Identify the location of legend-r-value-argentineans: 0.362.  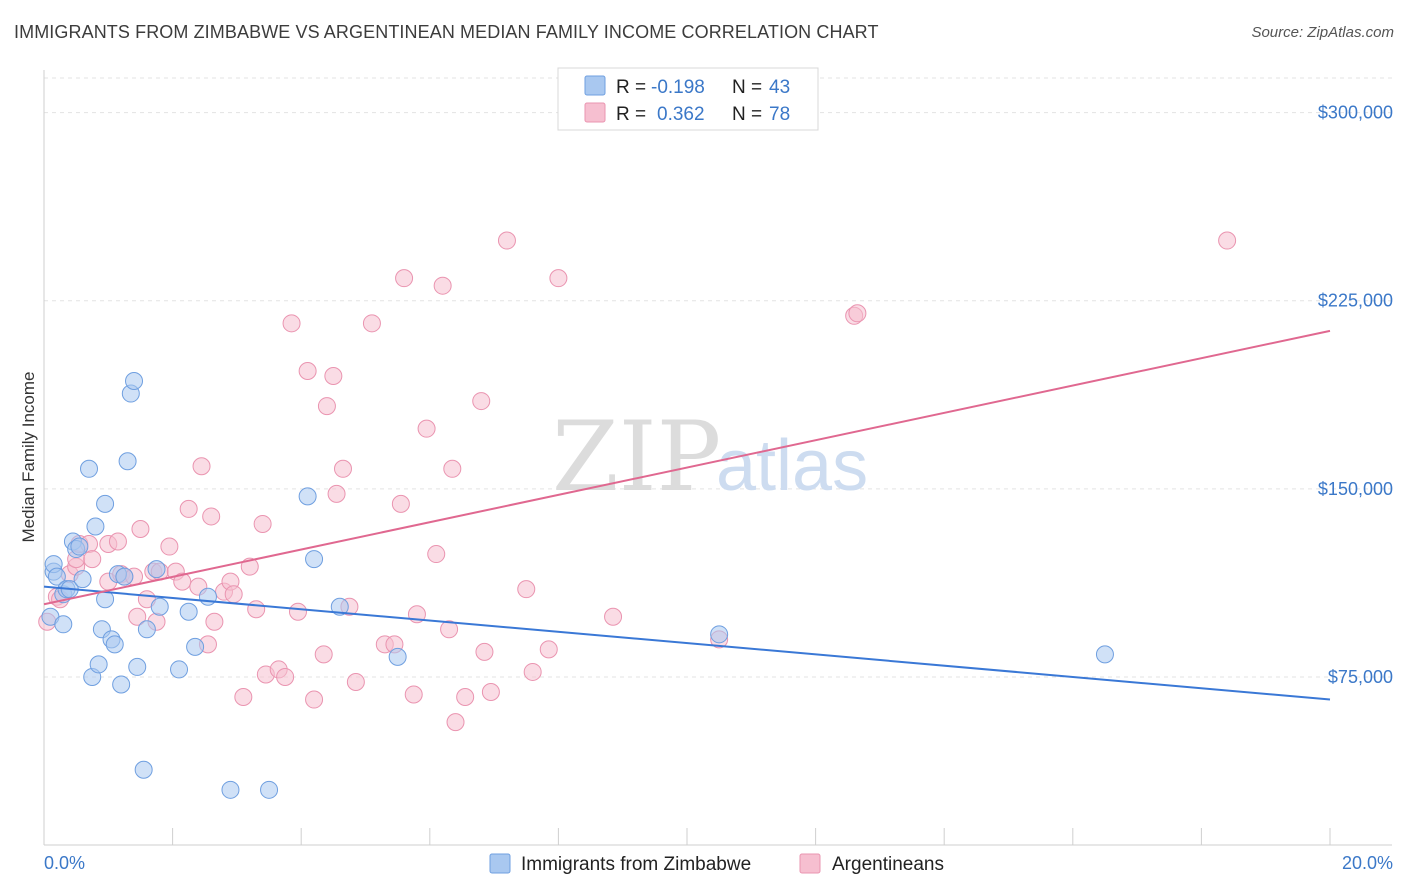
(681, 114).